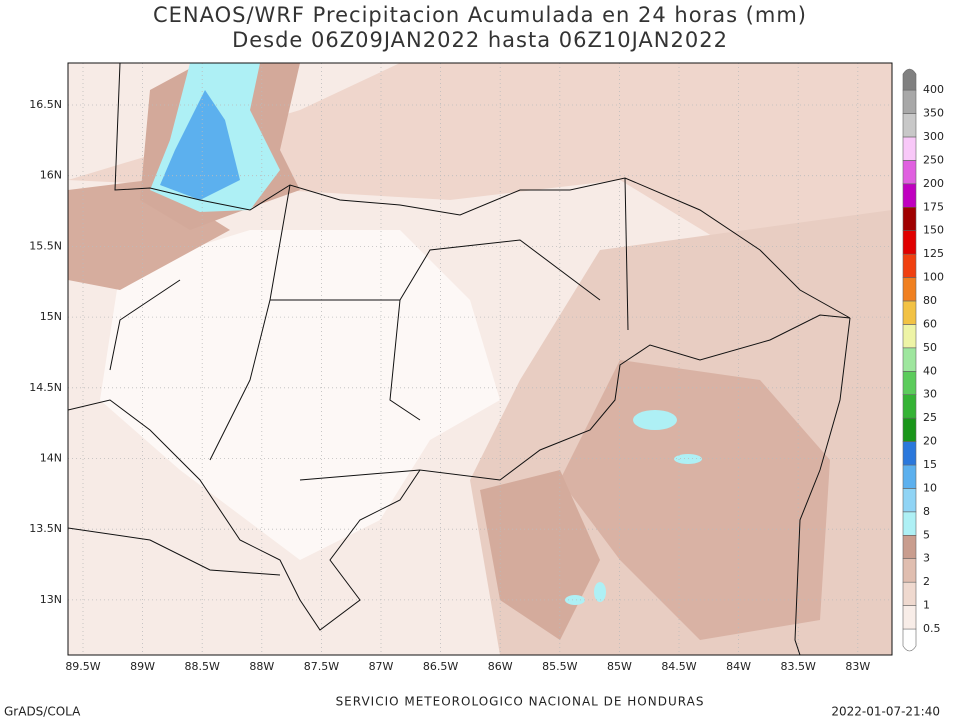  What do you see at coordinates (926, 511) in the screenshot?
I see `colorbar-label: 8` at bounding box center [926, 511].